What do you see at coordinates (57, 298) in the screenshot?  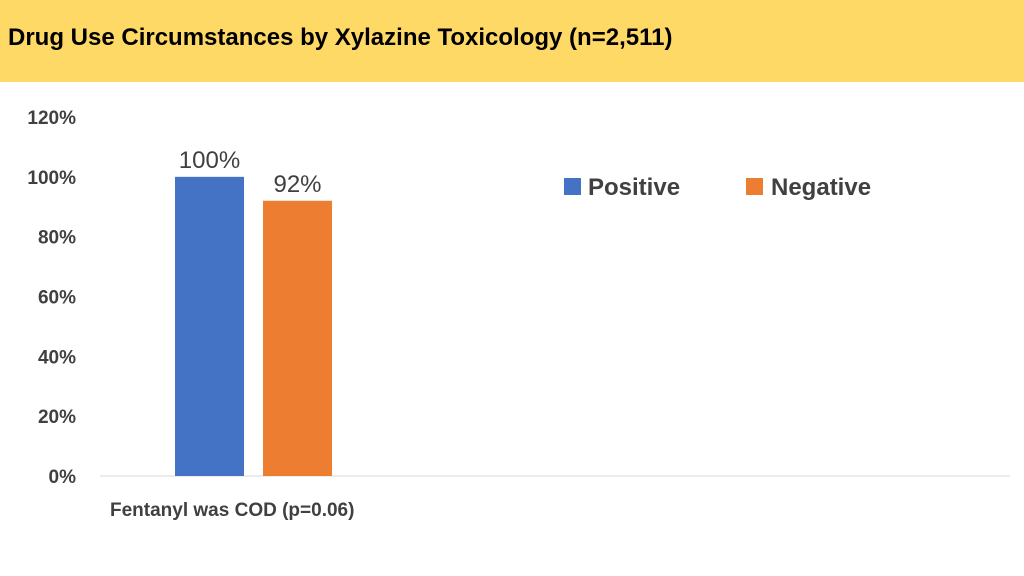 I see `y-tick-label: 60%` at bounding box center [57, 298].